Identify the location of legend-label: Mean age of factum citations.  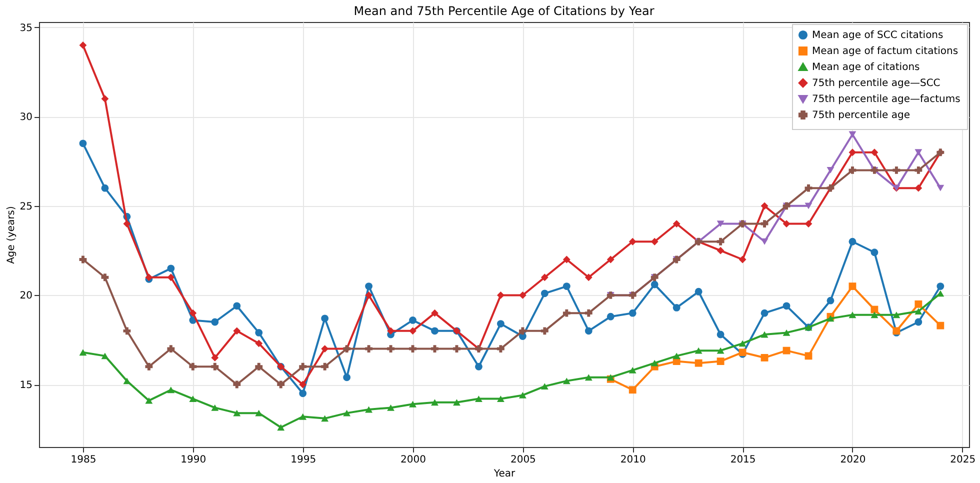
(885, 51).